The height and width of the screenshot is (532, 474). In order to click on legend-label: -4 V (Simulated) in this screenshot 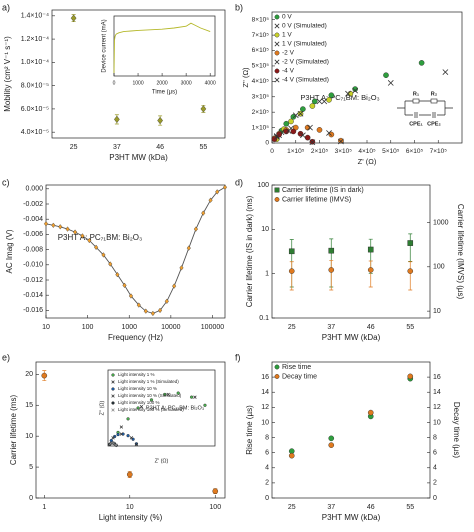, I will do `click(305, 80)`.